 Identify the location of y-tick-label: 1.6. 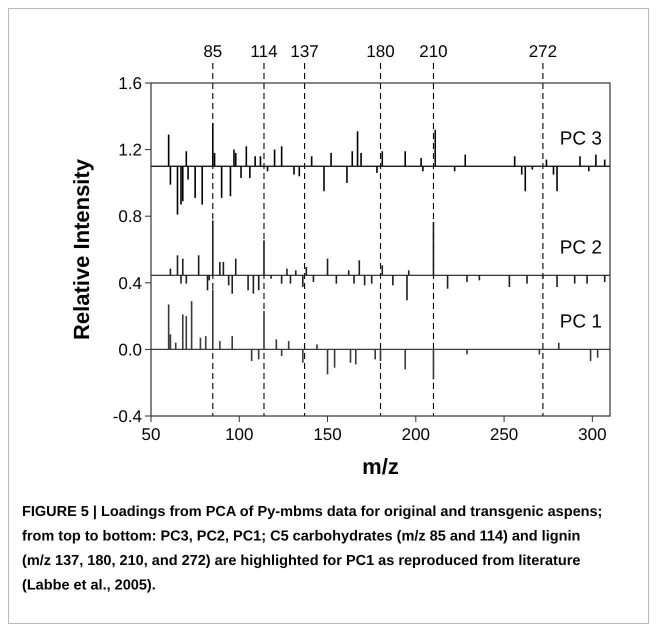
(130, 83).